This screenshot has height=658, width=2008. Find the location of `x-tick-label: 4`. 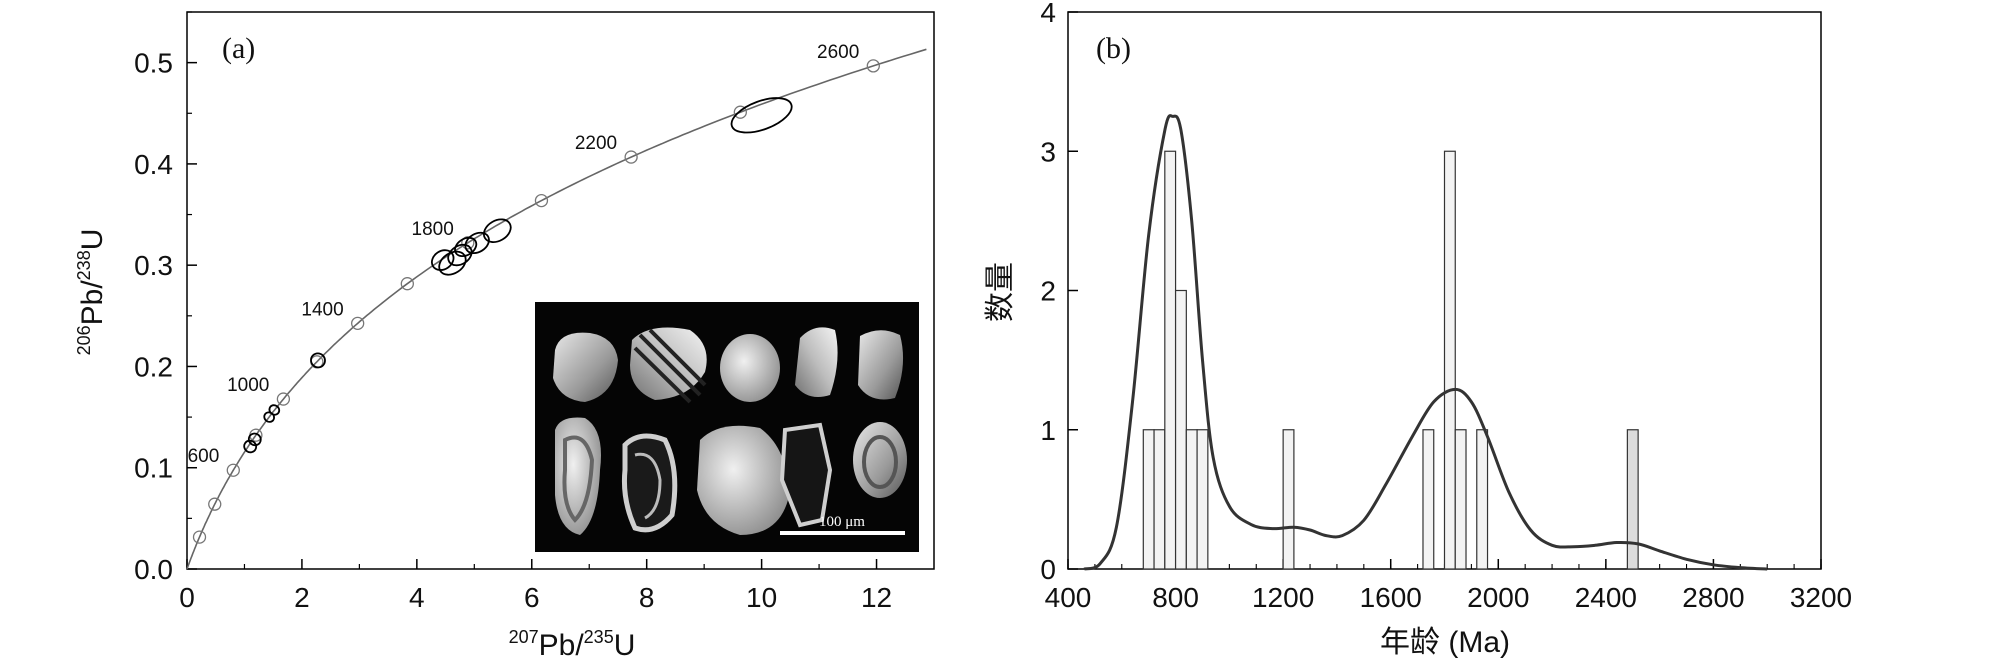

x-tick-label: 4 is located at coordinates (417, 597).